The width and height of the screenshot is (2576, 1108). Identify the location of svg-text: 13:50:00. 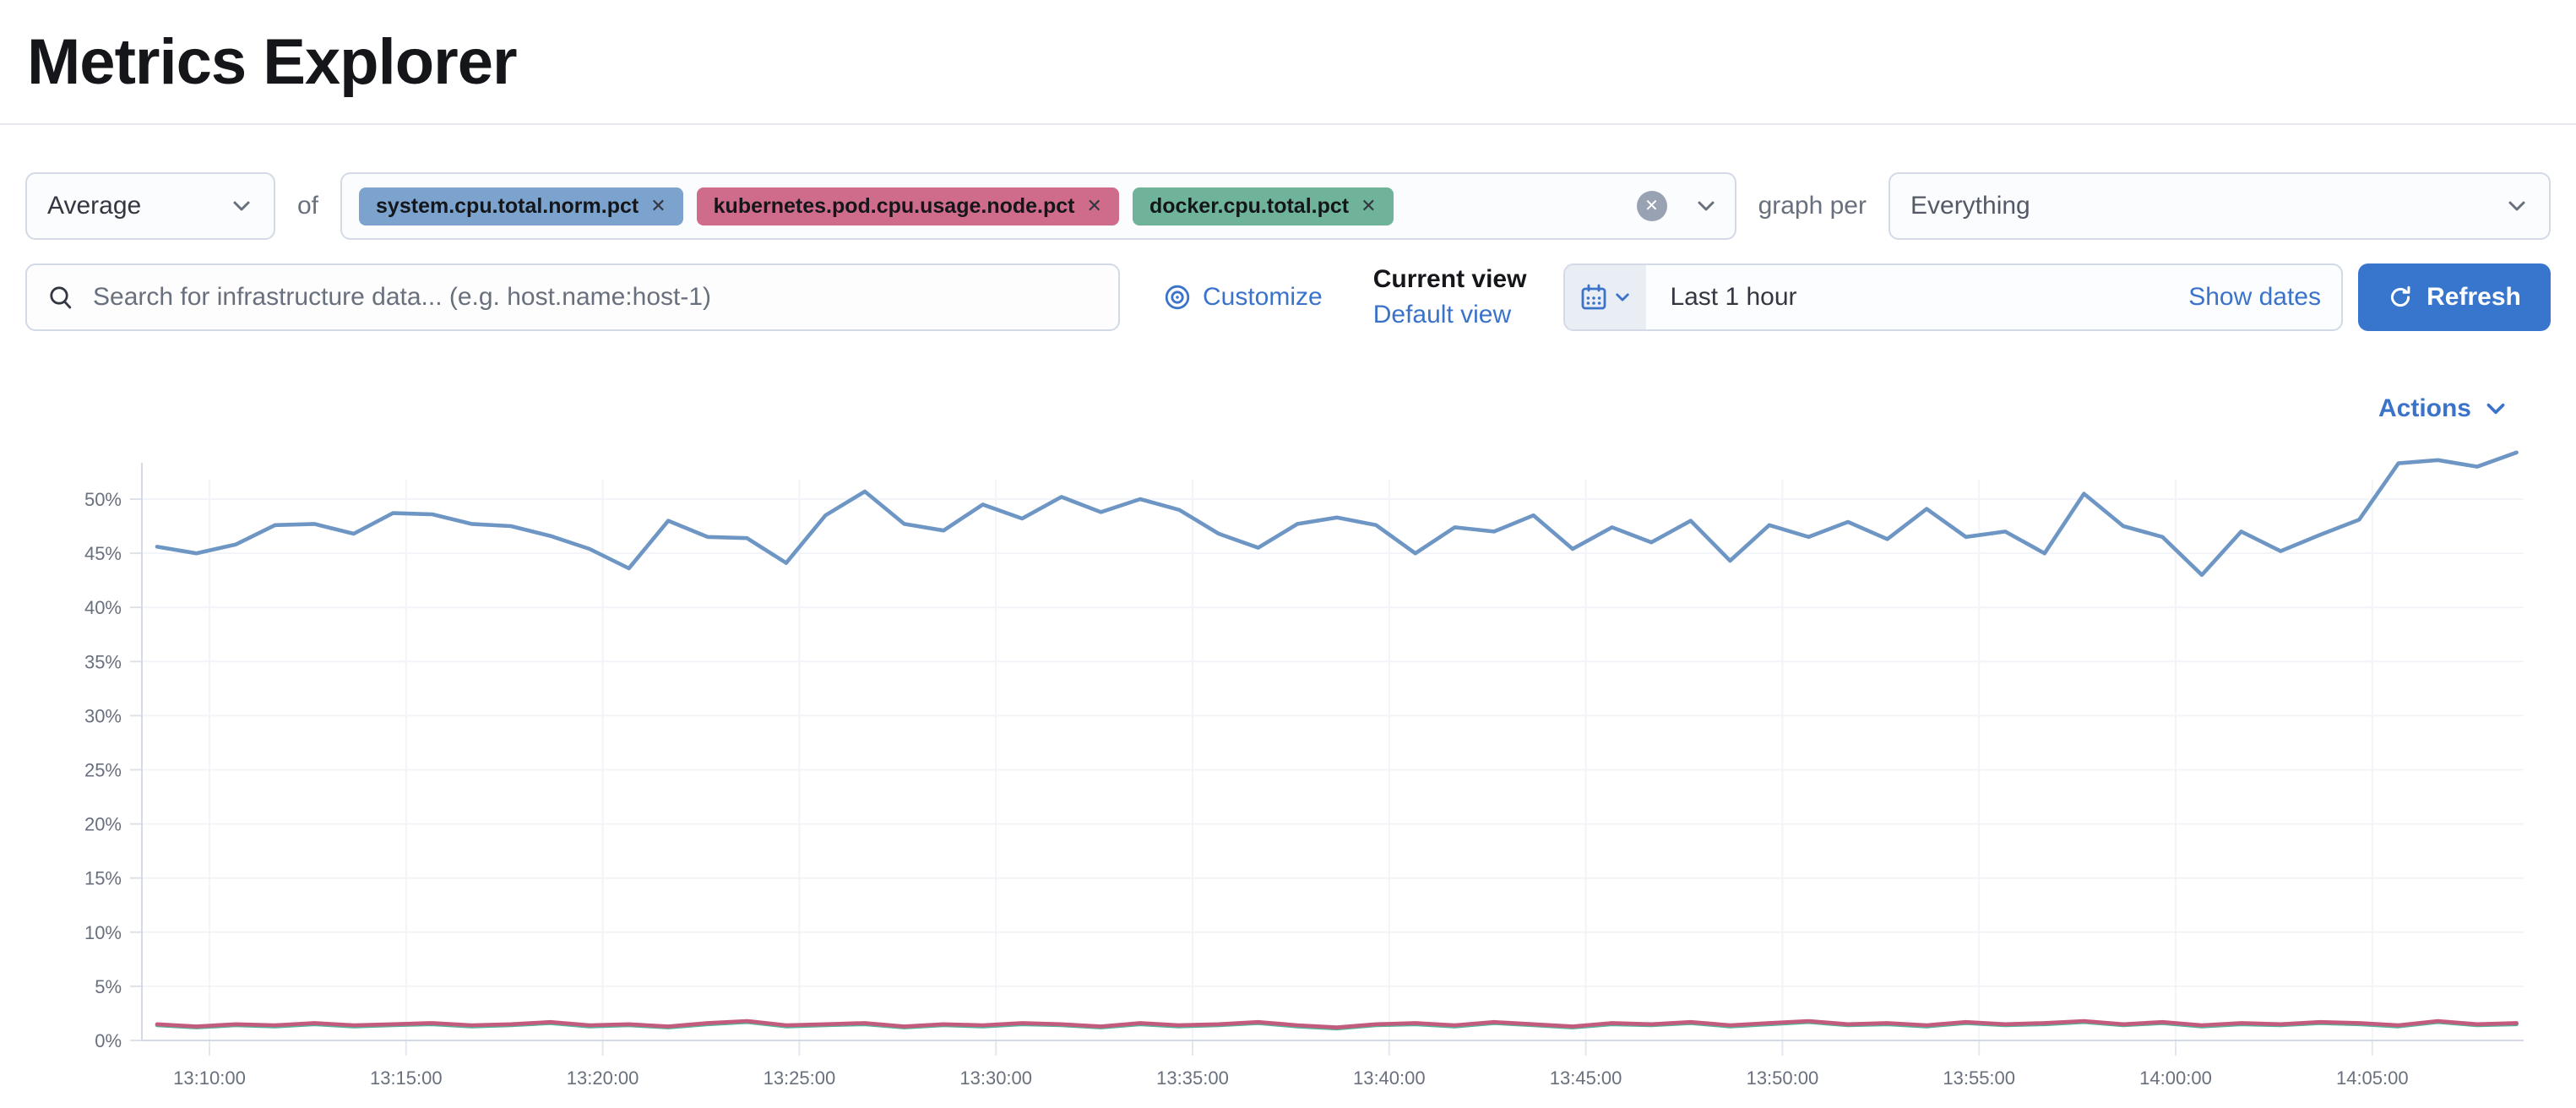
(1783, 1078).